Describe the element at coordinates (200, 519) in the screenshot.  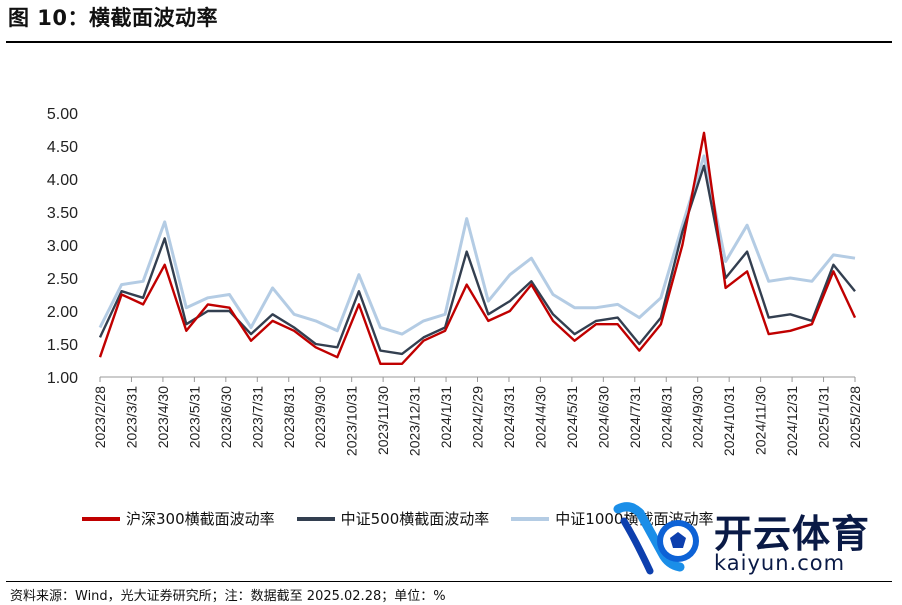
I see `legend-label-hs300: 沪深300横截面波动率` at that location.